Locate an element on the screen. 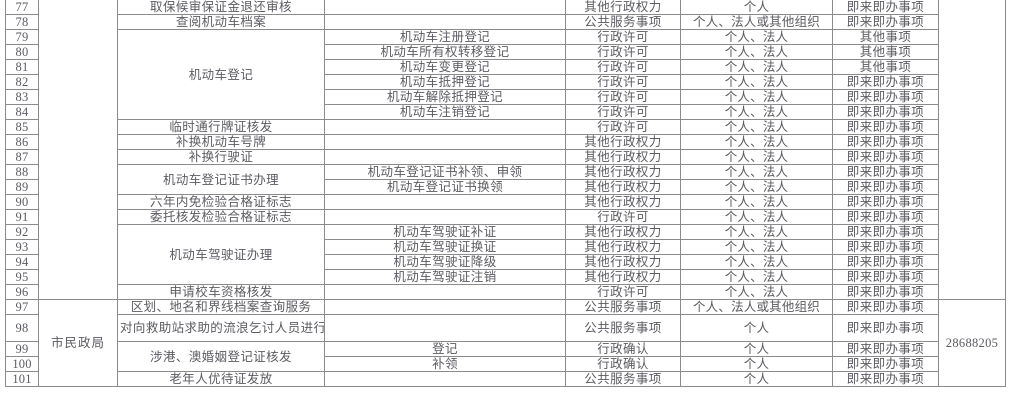 Image resolution: width=1009 pixels, height=412 pixels. contact-phone-cell: 28688205 is located at coordinates (972, 343).